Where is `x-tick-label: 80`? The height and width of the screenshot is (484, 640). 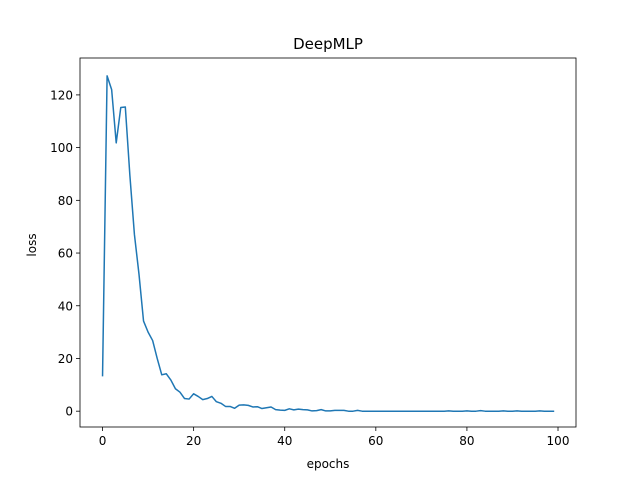 x-tick-label: 80 is located at coordinates (466, 441).